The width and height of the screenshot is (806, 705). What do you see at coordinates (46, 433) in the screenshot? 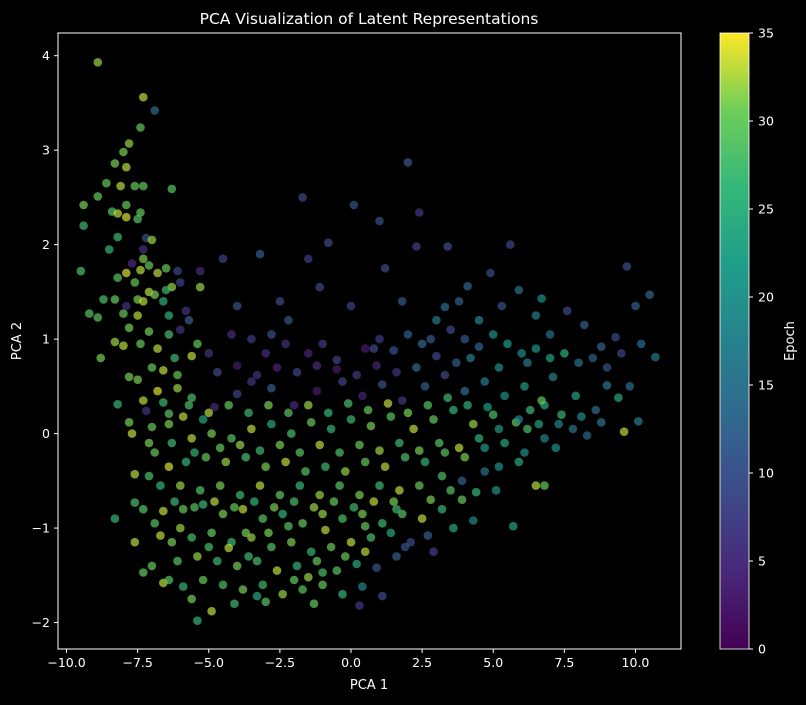
I see `y-tick-label: 0` at bounding box center [46, 433].